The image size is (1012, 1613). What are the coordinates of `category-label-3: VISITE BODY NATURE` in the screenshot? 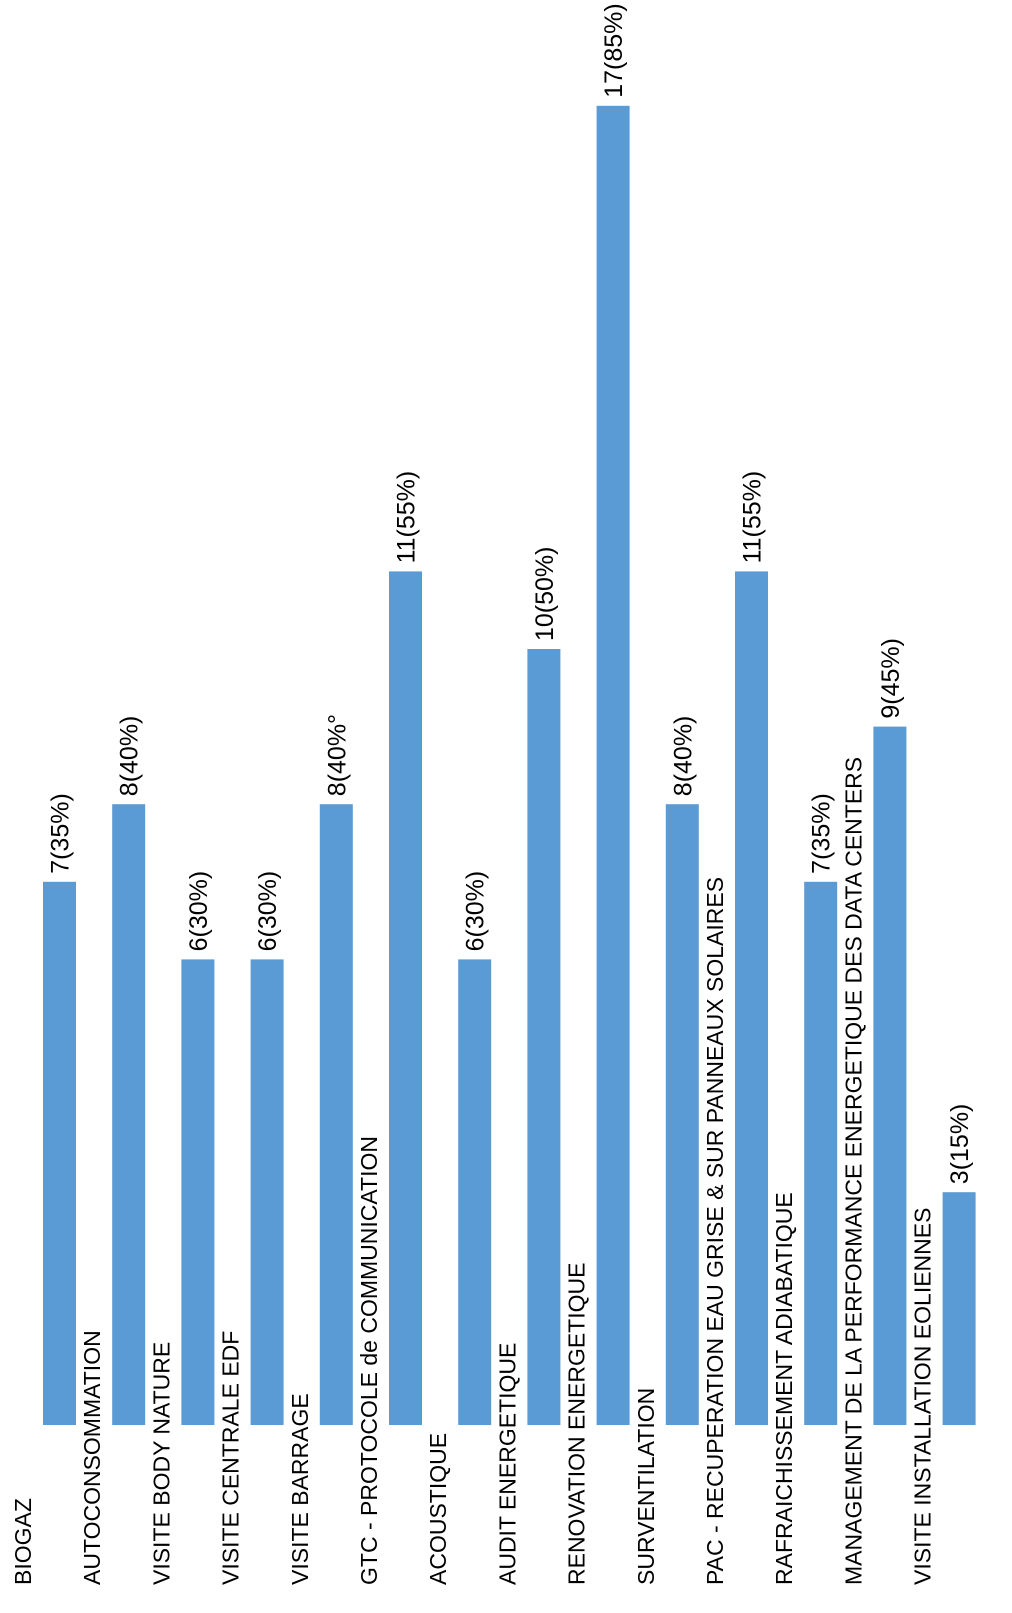 It's located at (161, 1463).